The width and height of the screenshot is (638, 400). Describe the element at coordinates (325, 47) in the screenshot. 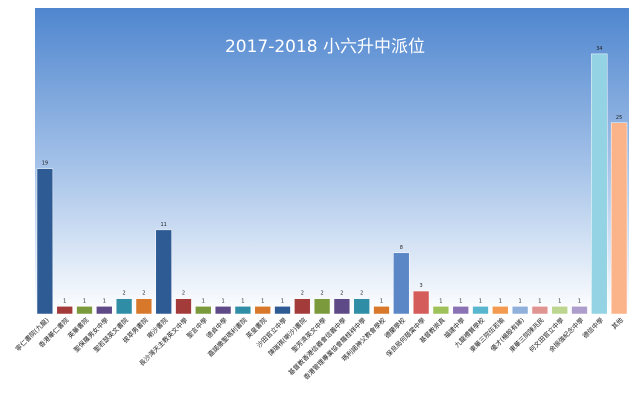

I see `chart-title: 2017-2018 小六升中派位` at that location.